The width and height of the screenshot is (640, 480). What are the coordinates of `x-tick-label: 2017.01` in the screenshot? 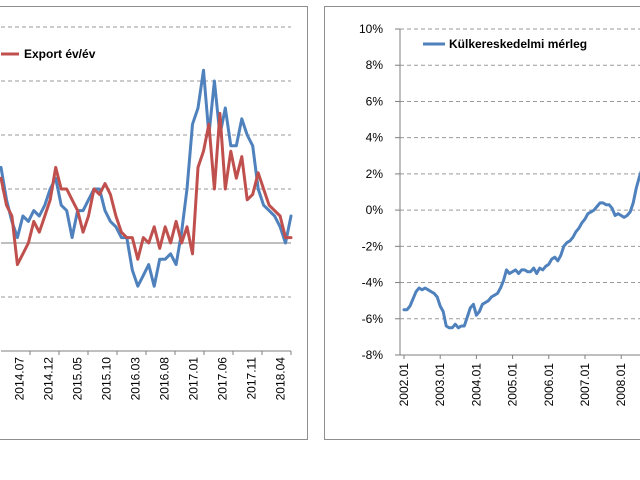 It's located at (194, 379).